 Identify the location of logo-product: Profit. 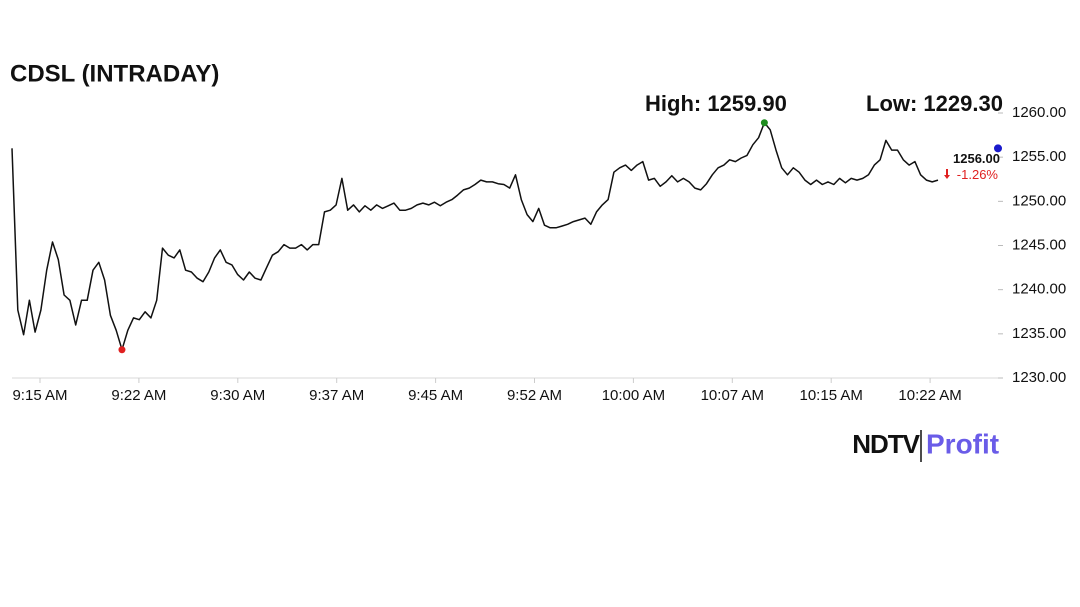
(962, 443).